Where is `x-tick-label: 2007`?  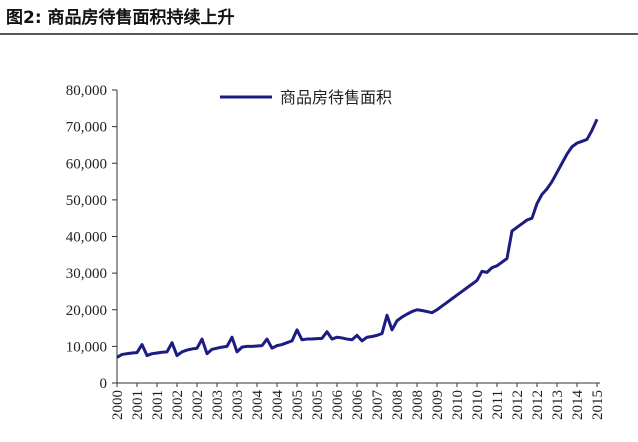 x-tick-label: 2007 is located at coordinates (378, 405).